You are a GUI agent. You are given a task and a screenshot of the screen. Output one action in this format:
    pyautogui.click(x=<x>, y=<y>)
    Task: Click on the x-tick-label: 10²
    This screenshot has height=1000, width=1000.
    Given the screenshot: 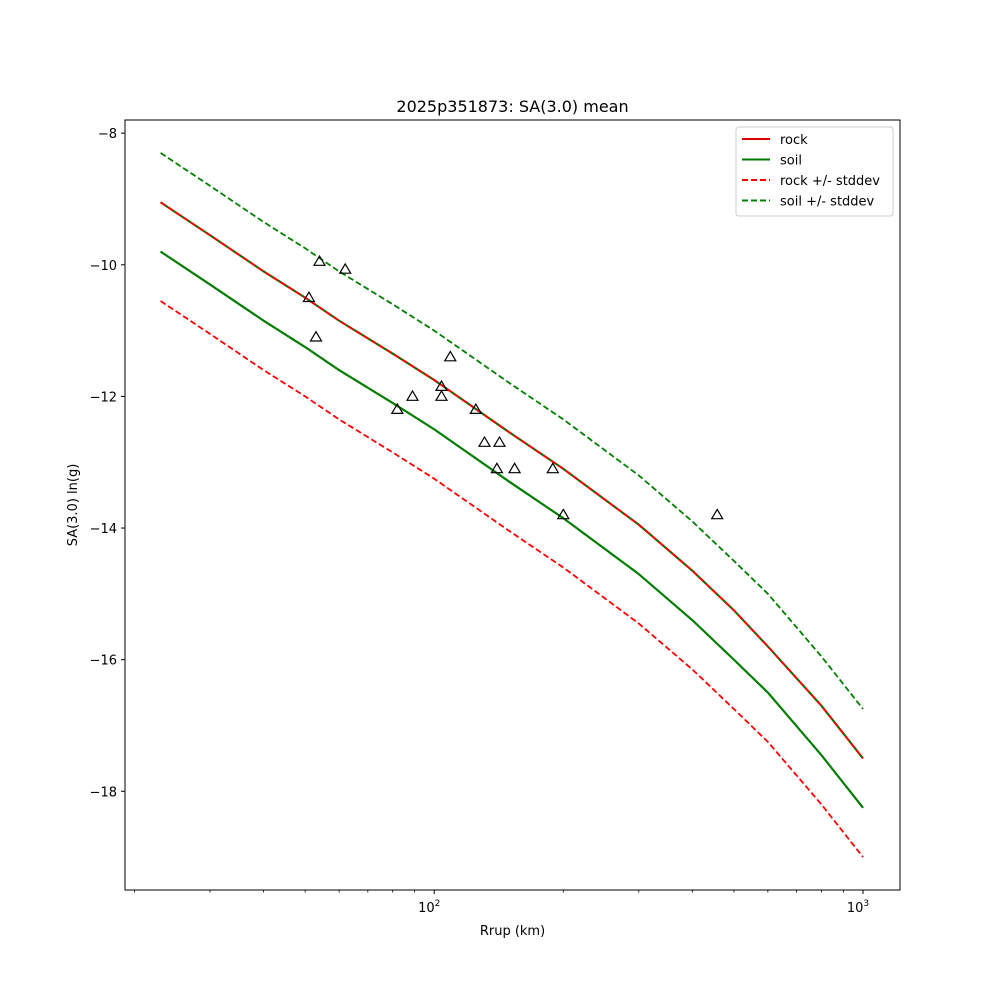 What is the action you would take?
    pyautogui.click(x=429, y=907)
    